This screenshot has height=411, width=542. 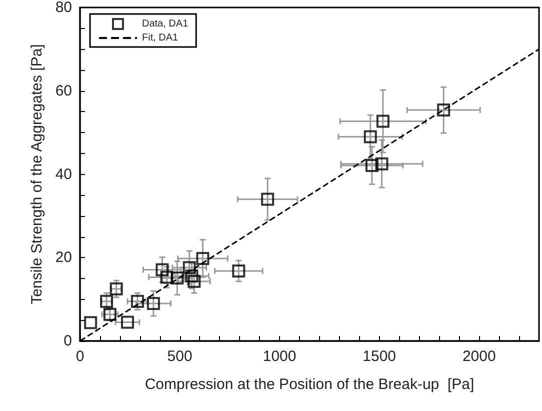 I want to click on x-tick-label: 500, so click(x=179, y=356).